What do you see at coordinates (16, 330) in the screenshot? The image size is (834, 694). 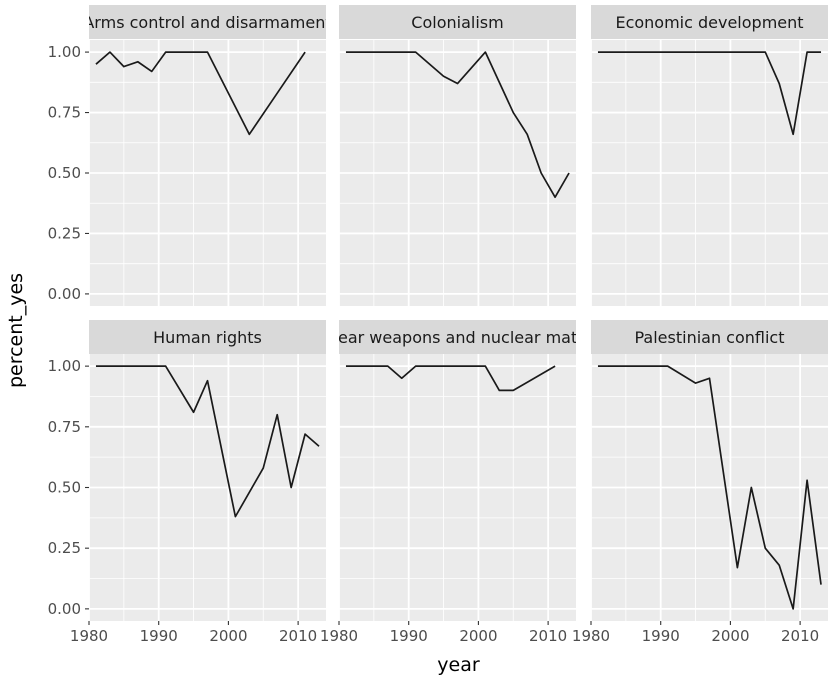 I see `y-axis-title: percent_yes` at bounding box center [16, 330].